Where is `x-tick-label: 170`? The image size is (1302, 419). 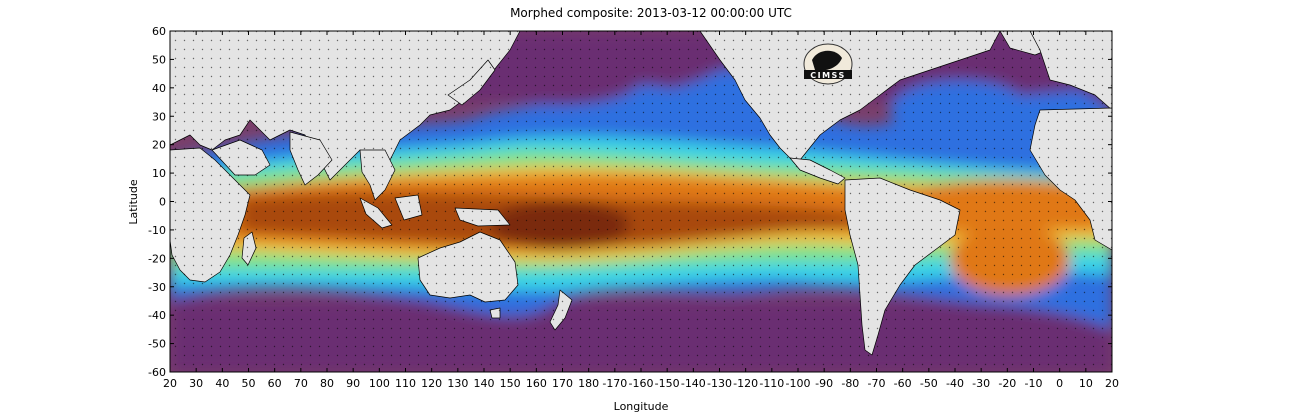
x-tick-label: 170 is located at coordinates (562, 383).